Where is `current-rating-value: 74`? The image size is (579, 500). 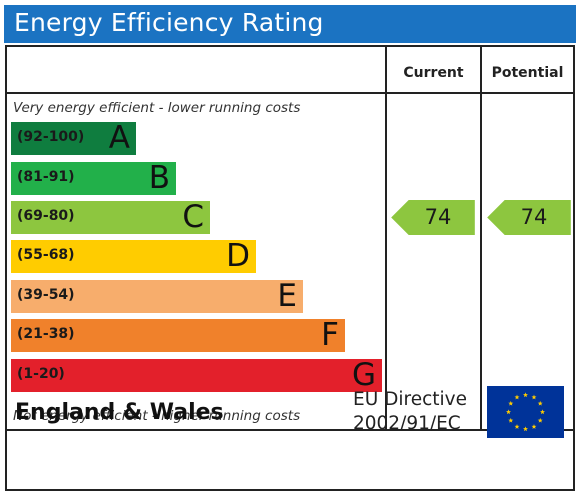
current-rating-value: 74 is located at coordinates (438, 217).